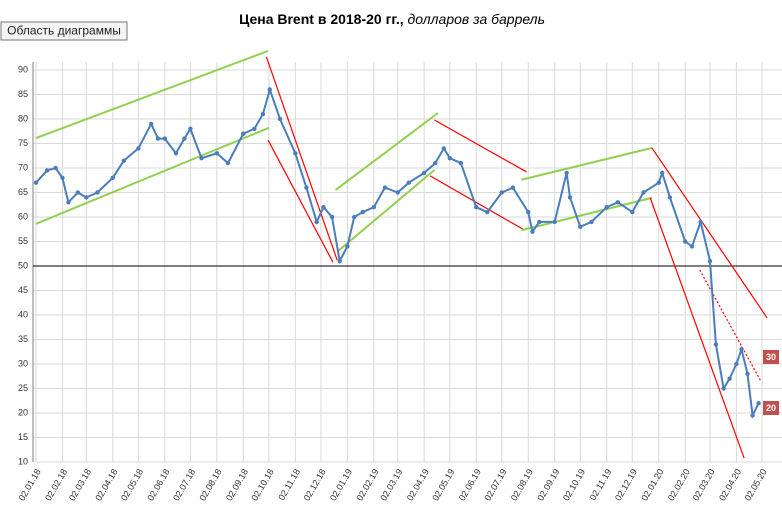 The height and width of the screenshot is (506, 782). Describe the element at coordinates (476, 19) in the screenshot. I see `chart-subtitle: долларов за баррель` at that location.